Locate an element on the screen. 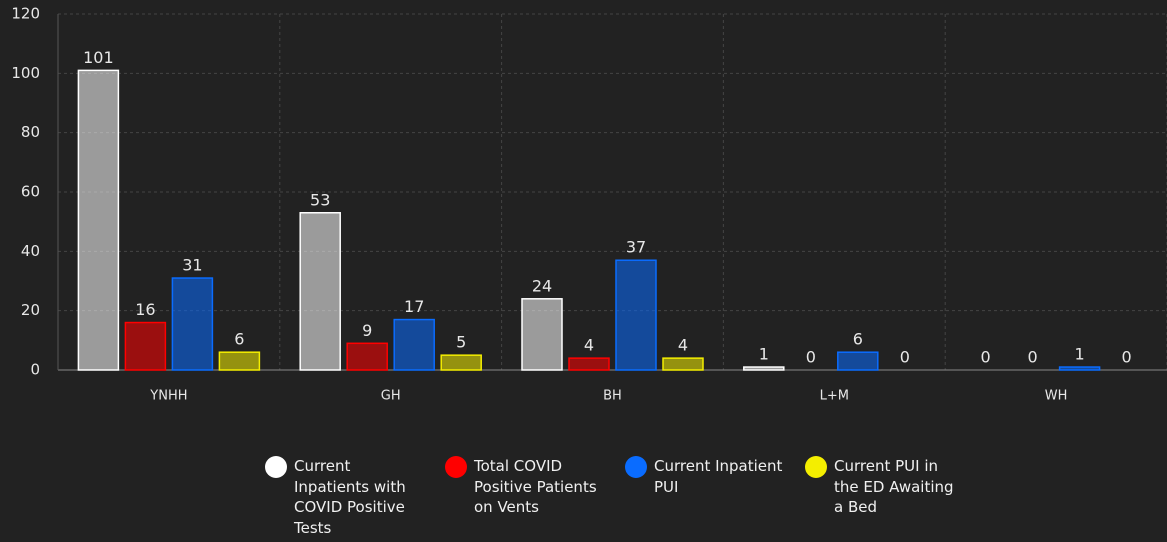 The height and width of the screenshot is (542, 1167). x-tick-label: YNHH is located at coordinates (168, 396).